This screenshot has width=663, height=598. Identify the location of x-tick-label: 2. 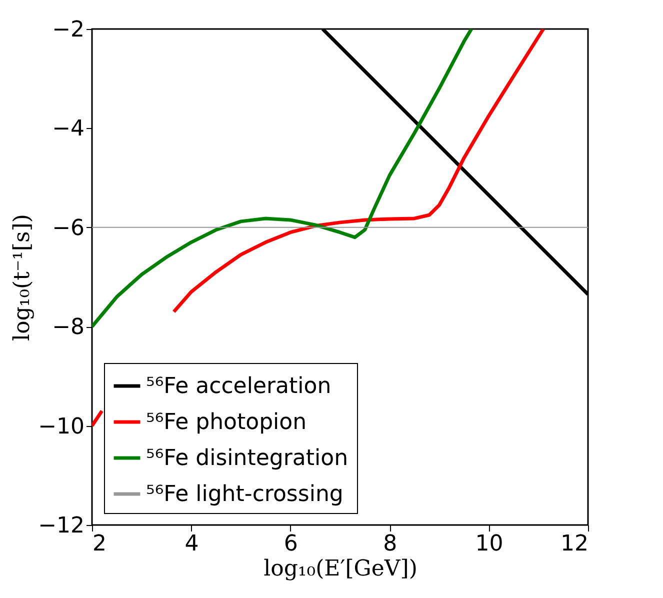
(99, 544).